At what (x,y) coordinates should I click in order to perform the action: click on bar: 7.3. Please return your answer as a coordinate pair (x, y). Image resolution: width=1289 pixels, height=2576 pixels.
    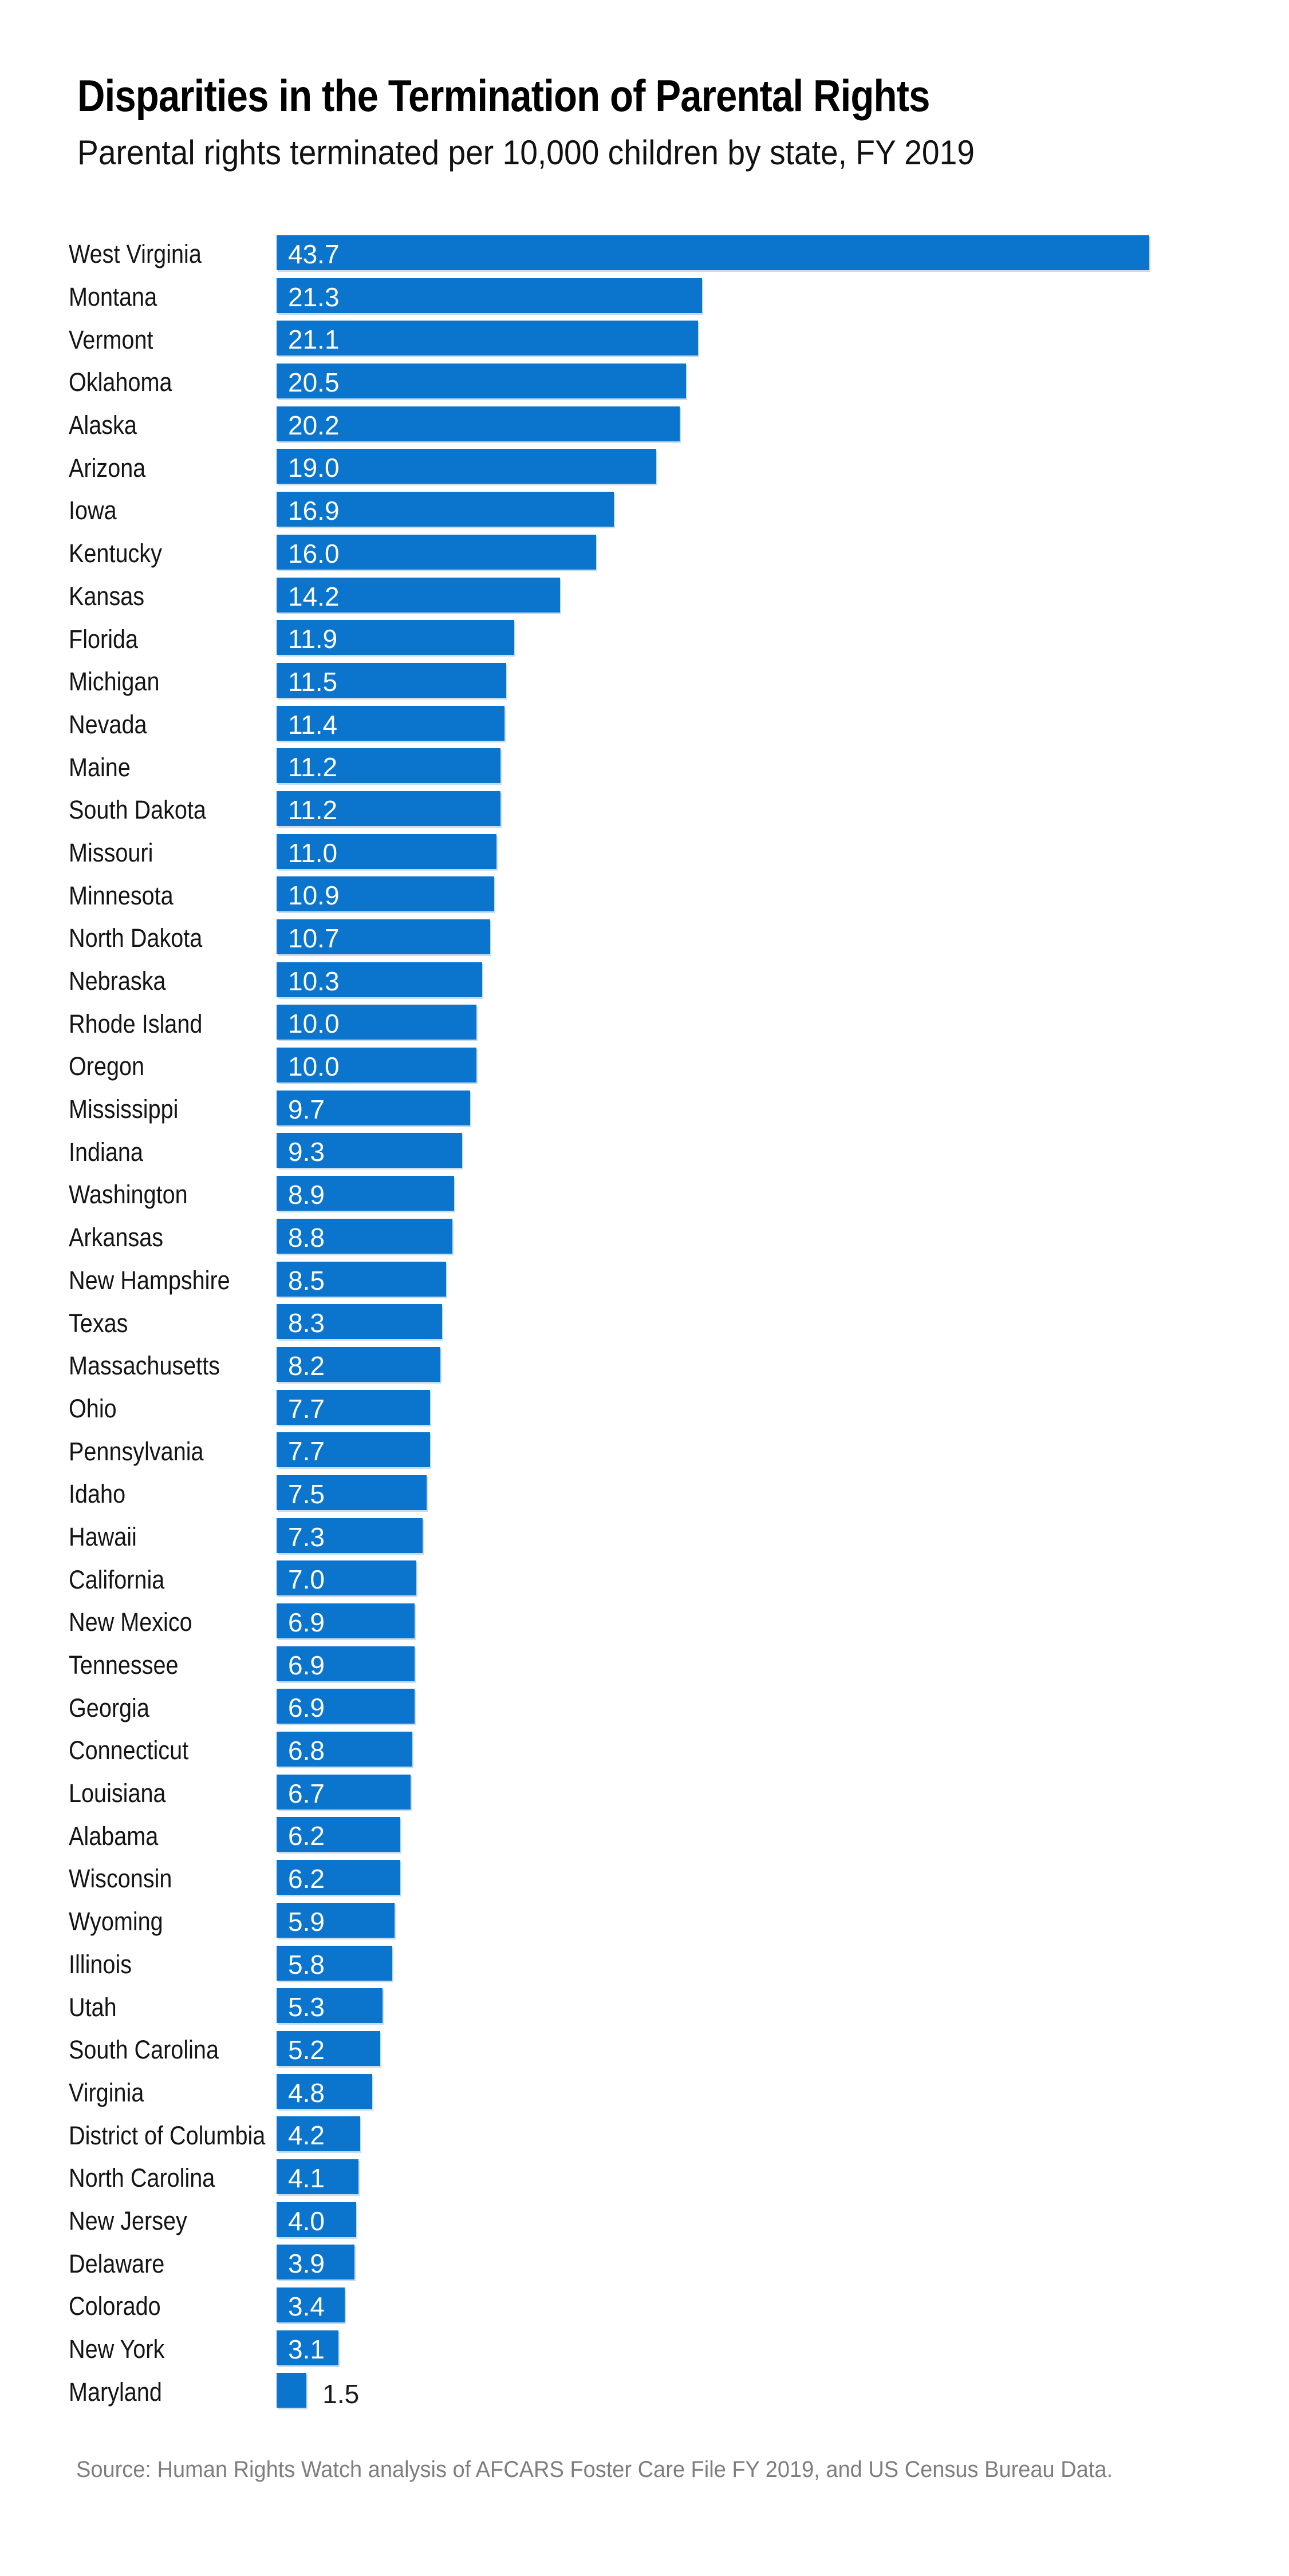
    Looking at the image, I should click on (350, 1535).